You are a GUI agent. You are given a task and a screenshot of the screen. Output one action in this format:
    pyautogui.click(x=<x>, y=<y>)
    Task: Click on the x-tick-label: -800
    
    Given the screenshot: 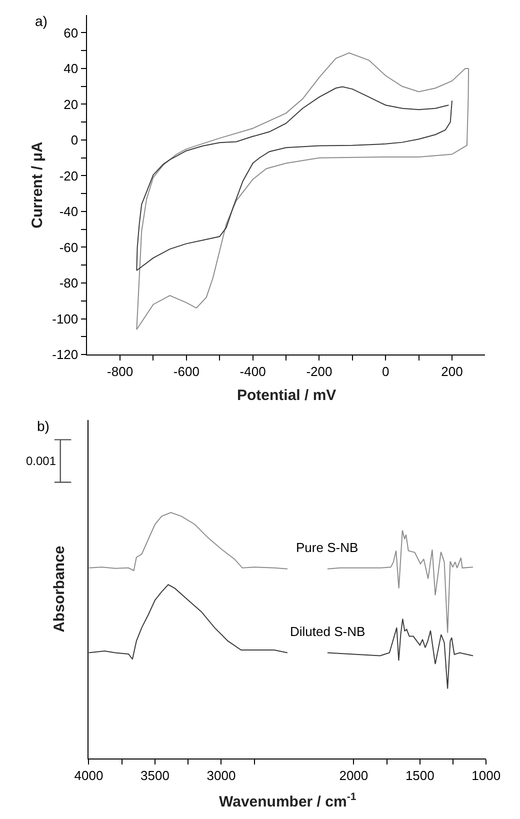 What is the action you would take?
    pyautogui.click(x=120, y=372)
    